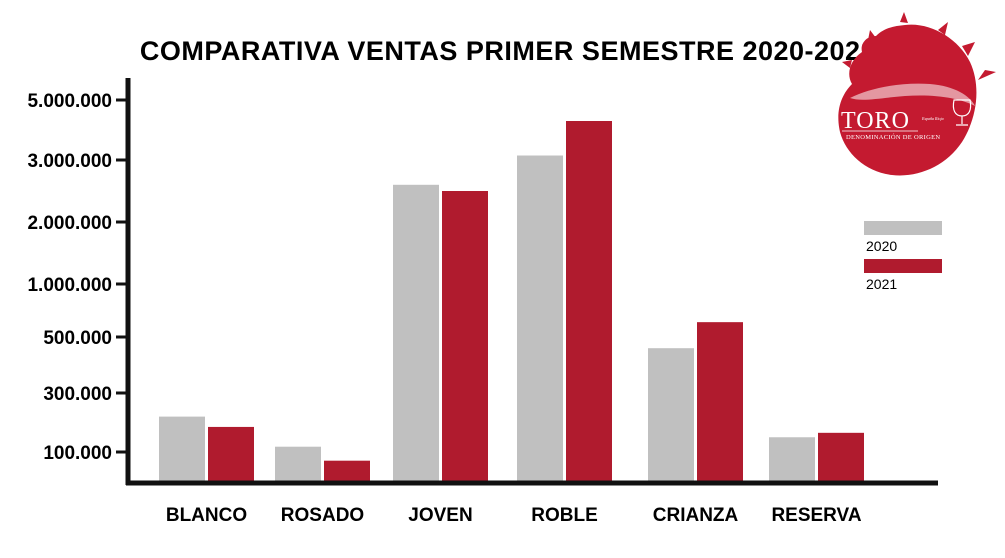  Describe the element at coordinates (77, 453) in the screenshot. I see `y-tick-label: 100.000` at that location.